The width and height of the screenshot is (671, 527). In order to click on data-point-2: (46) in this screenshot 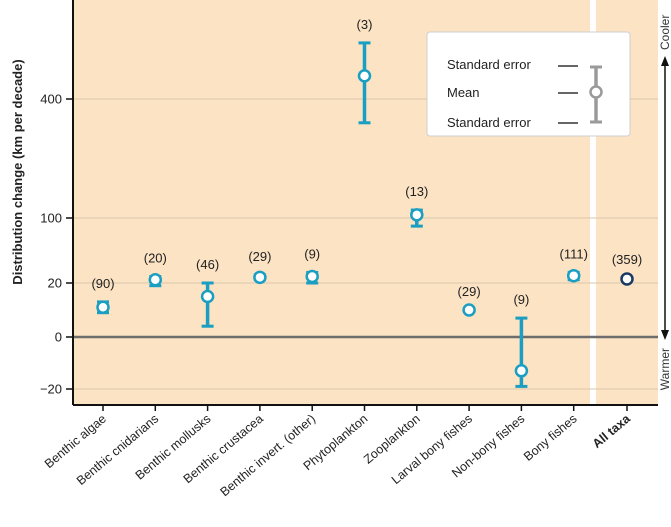, I will do `click(207, 292)`.